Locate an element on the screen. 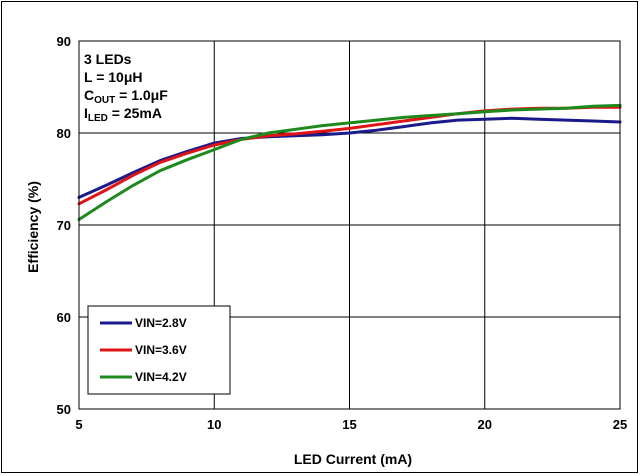  legend-item: VIN=4.2V is located at coordinates (143, 377).